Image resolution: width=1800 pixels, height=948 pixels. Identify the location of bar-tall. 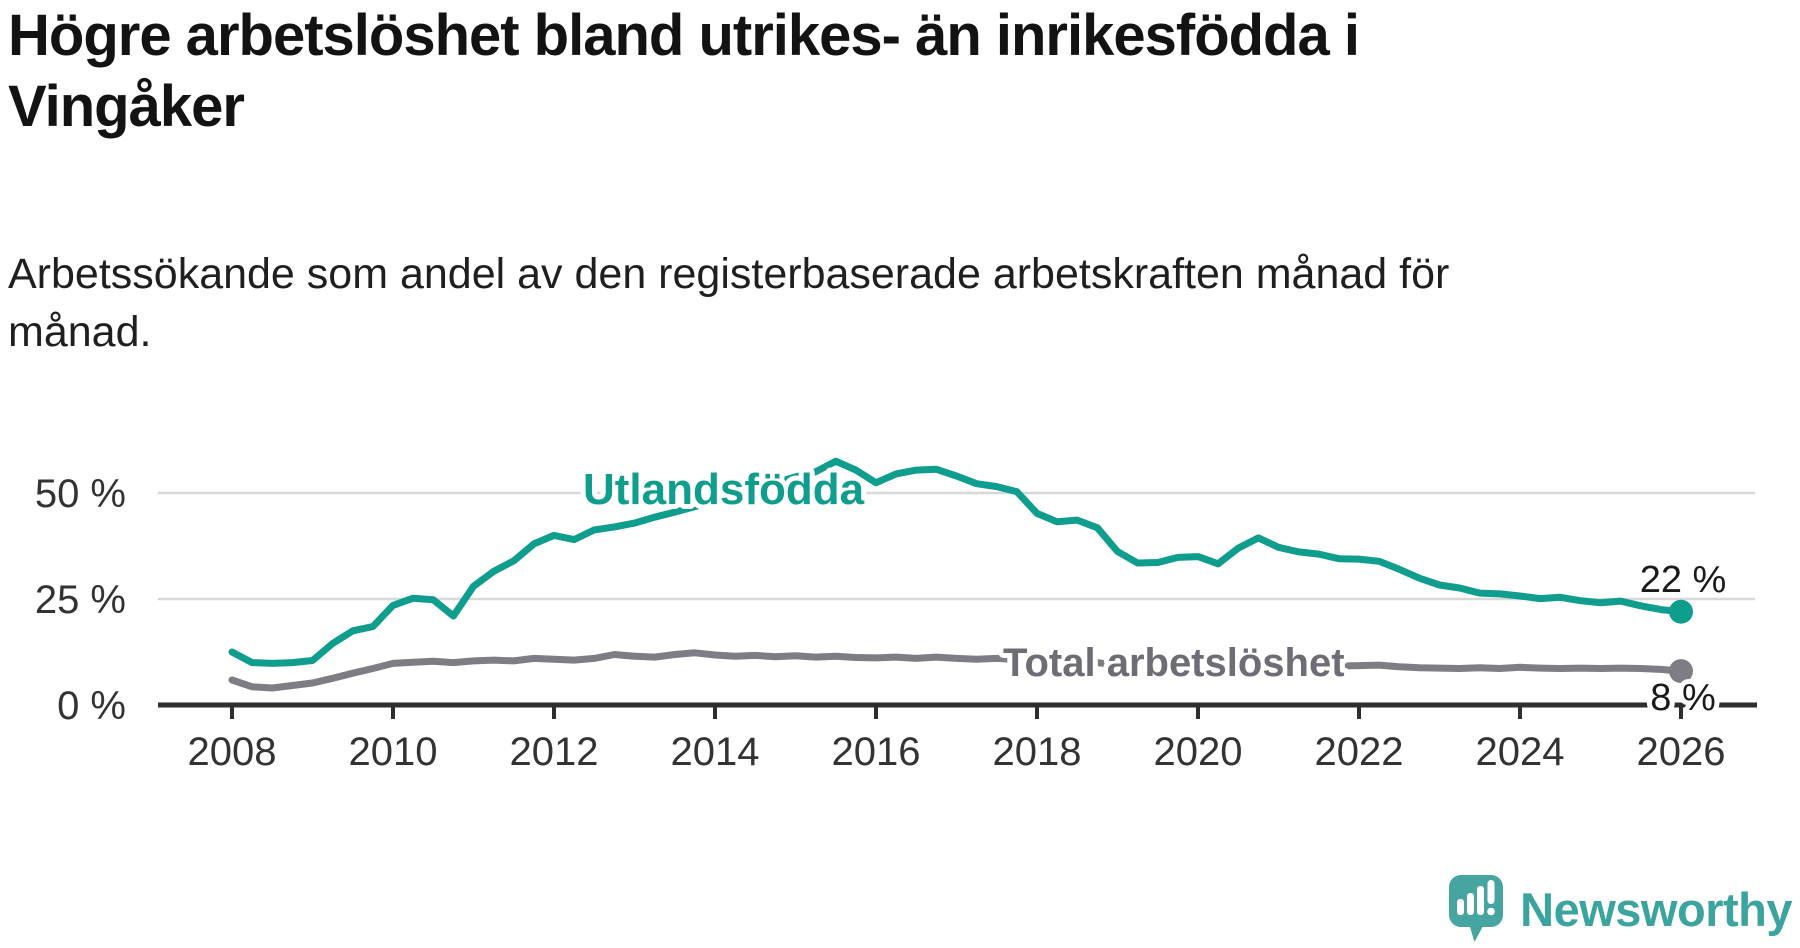
(1481, 900).